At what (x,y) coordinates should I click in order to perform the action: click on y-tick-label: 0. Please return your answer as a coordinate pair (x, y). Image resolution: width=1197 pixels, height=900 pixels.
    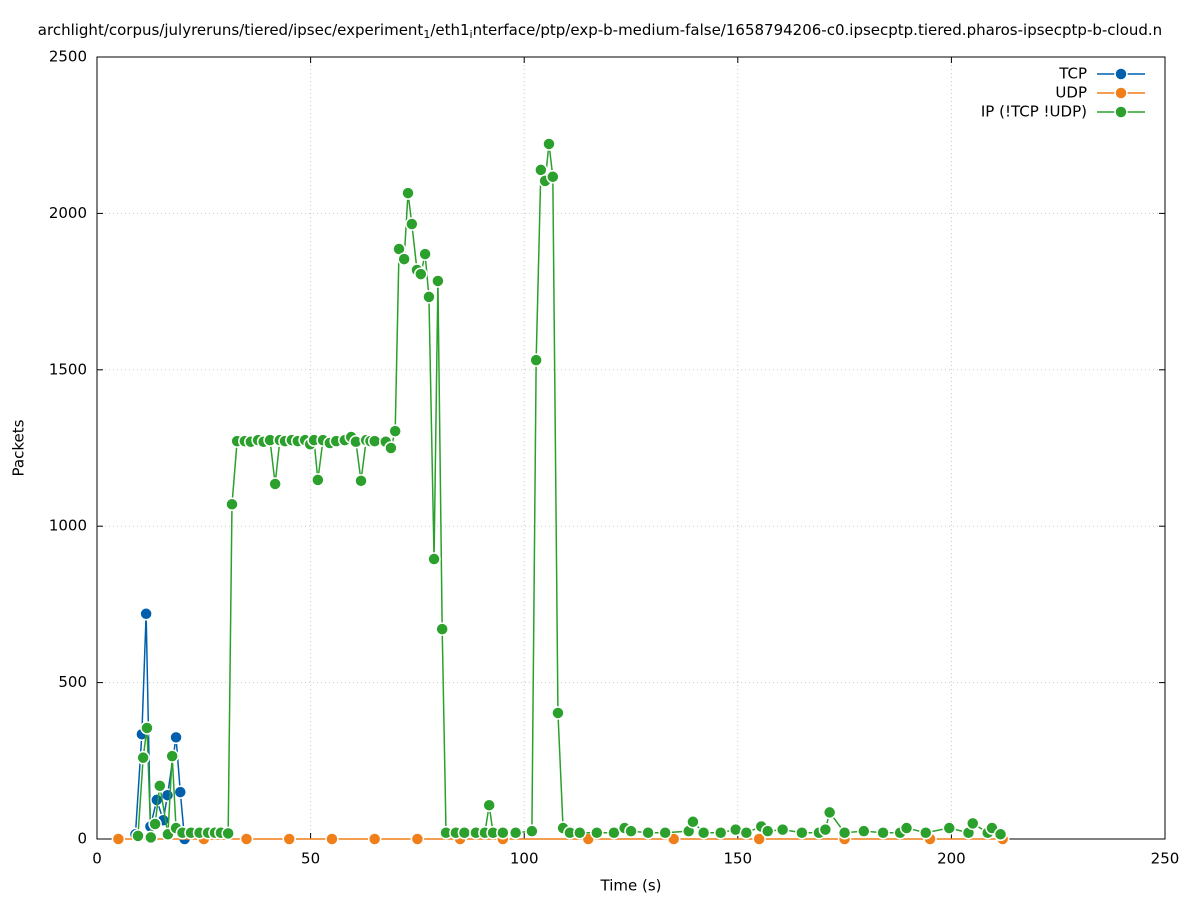
    Looking at the image, I should click on (82, 839).